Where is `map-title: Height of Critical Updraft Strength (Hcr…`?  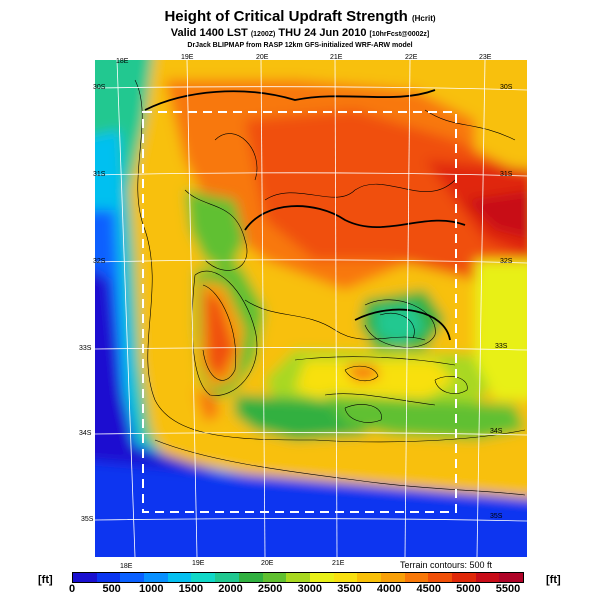
map-title: Height of Critical Updraft Strength (Hcr… is located at coordinates (300, 16).